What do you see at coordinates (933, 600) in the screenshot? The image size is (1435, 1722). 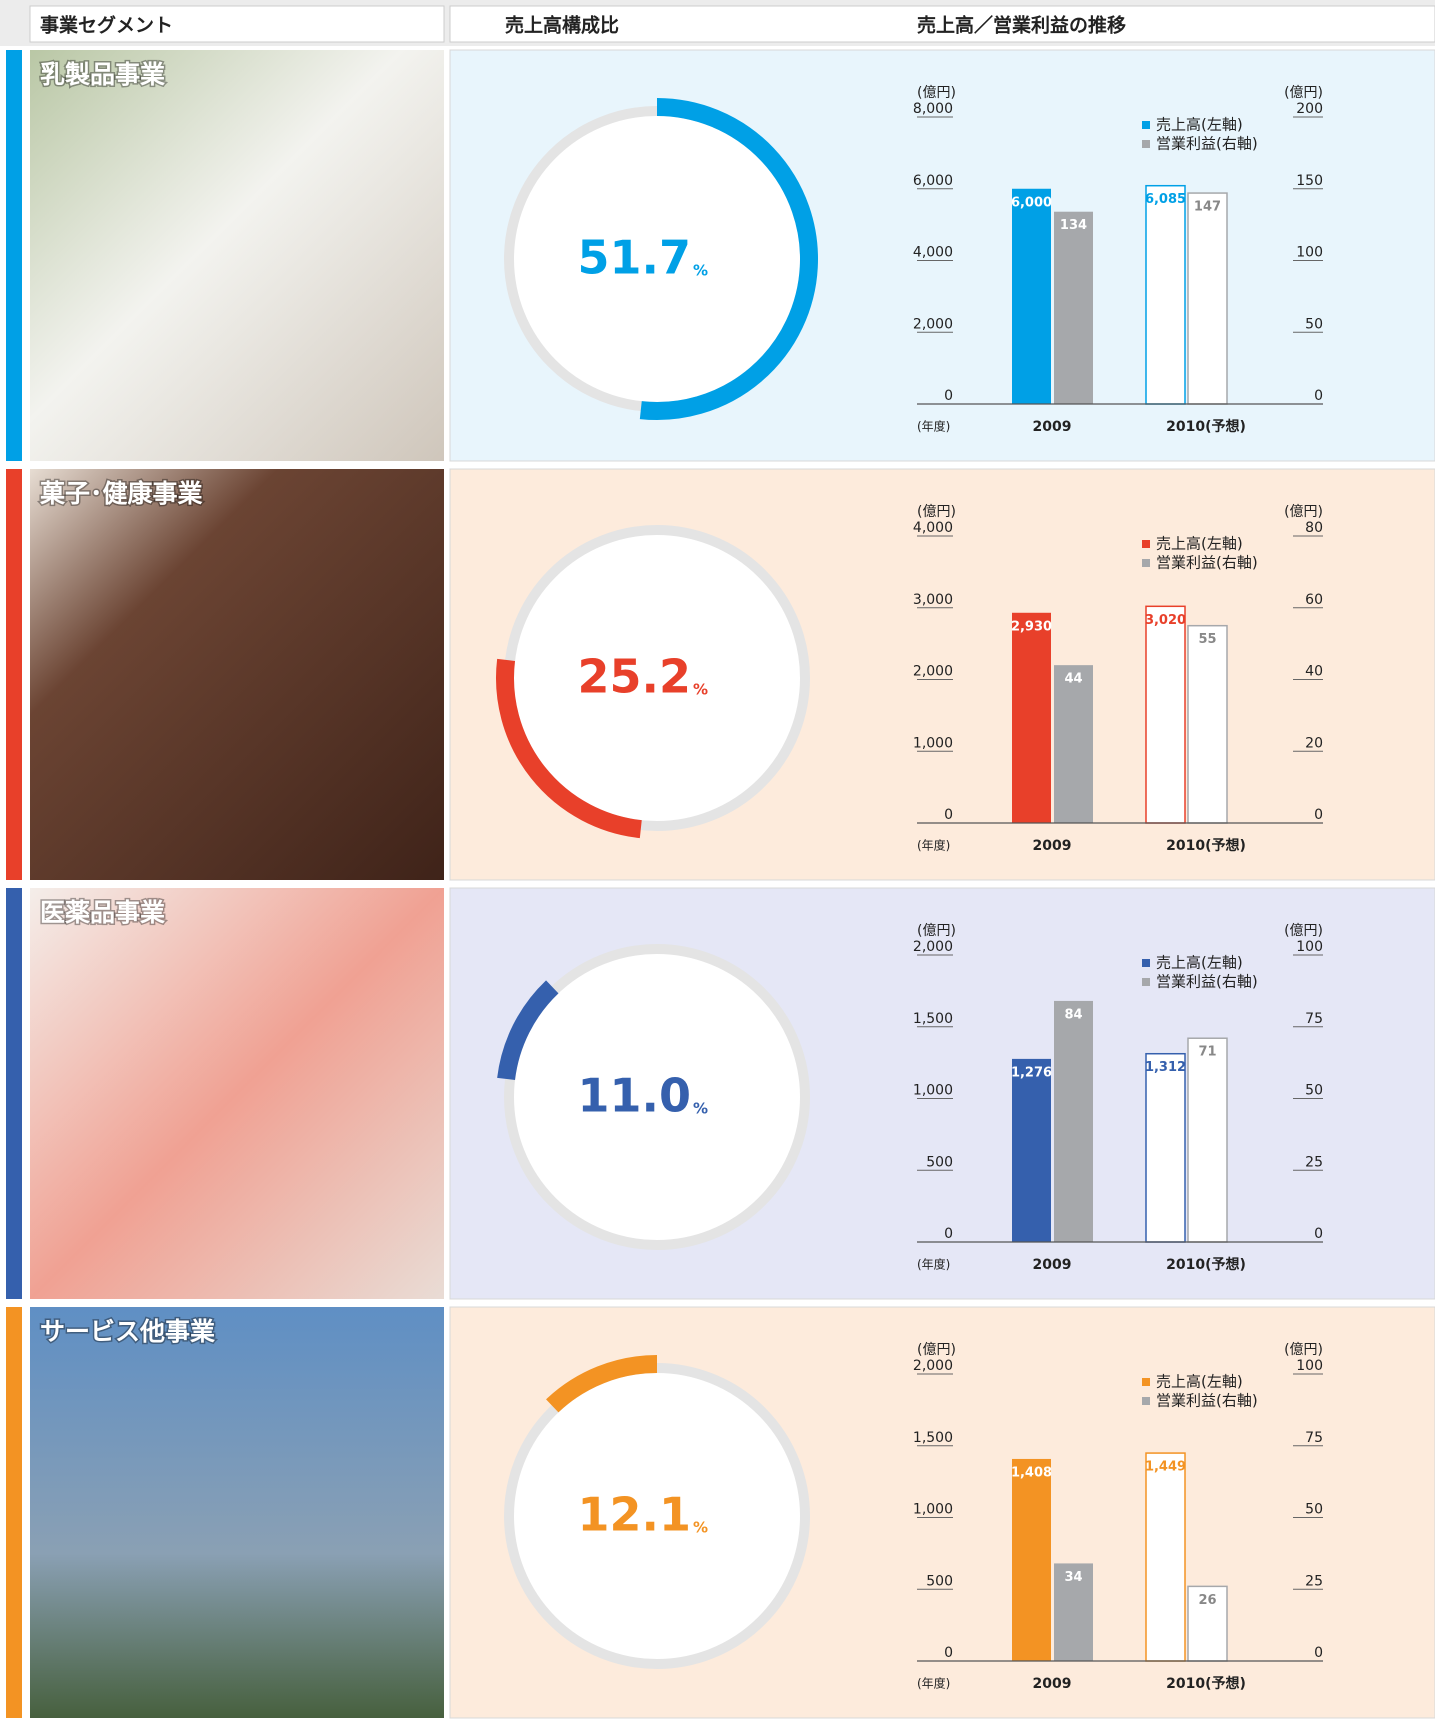 I see `y-tick-label: 3,000` at bounding box center [933, 600].